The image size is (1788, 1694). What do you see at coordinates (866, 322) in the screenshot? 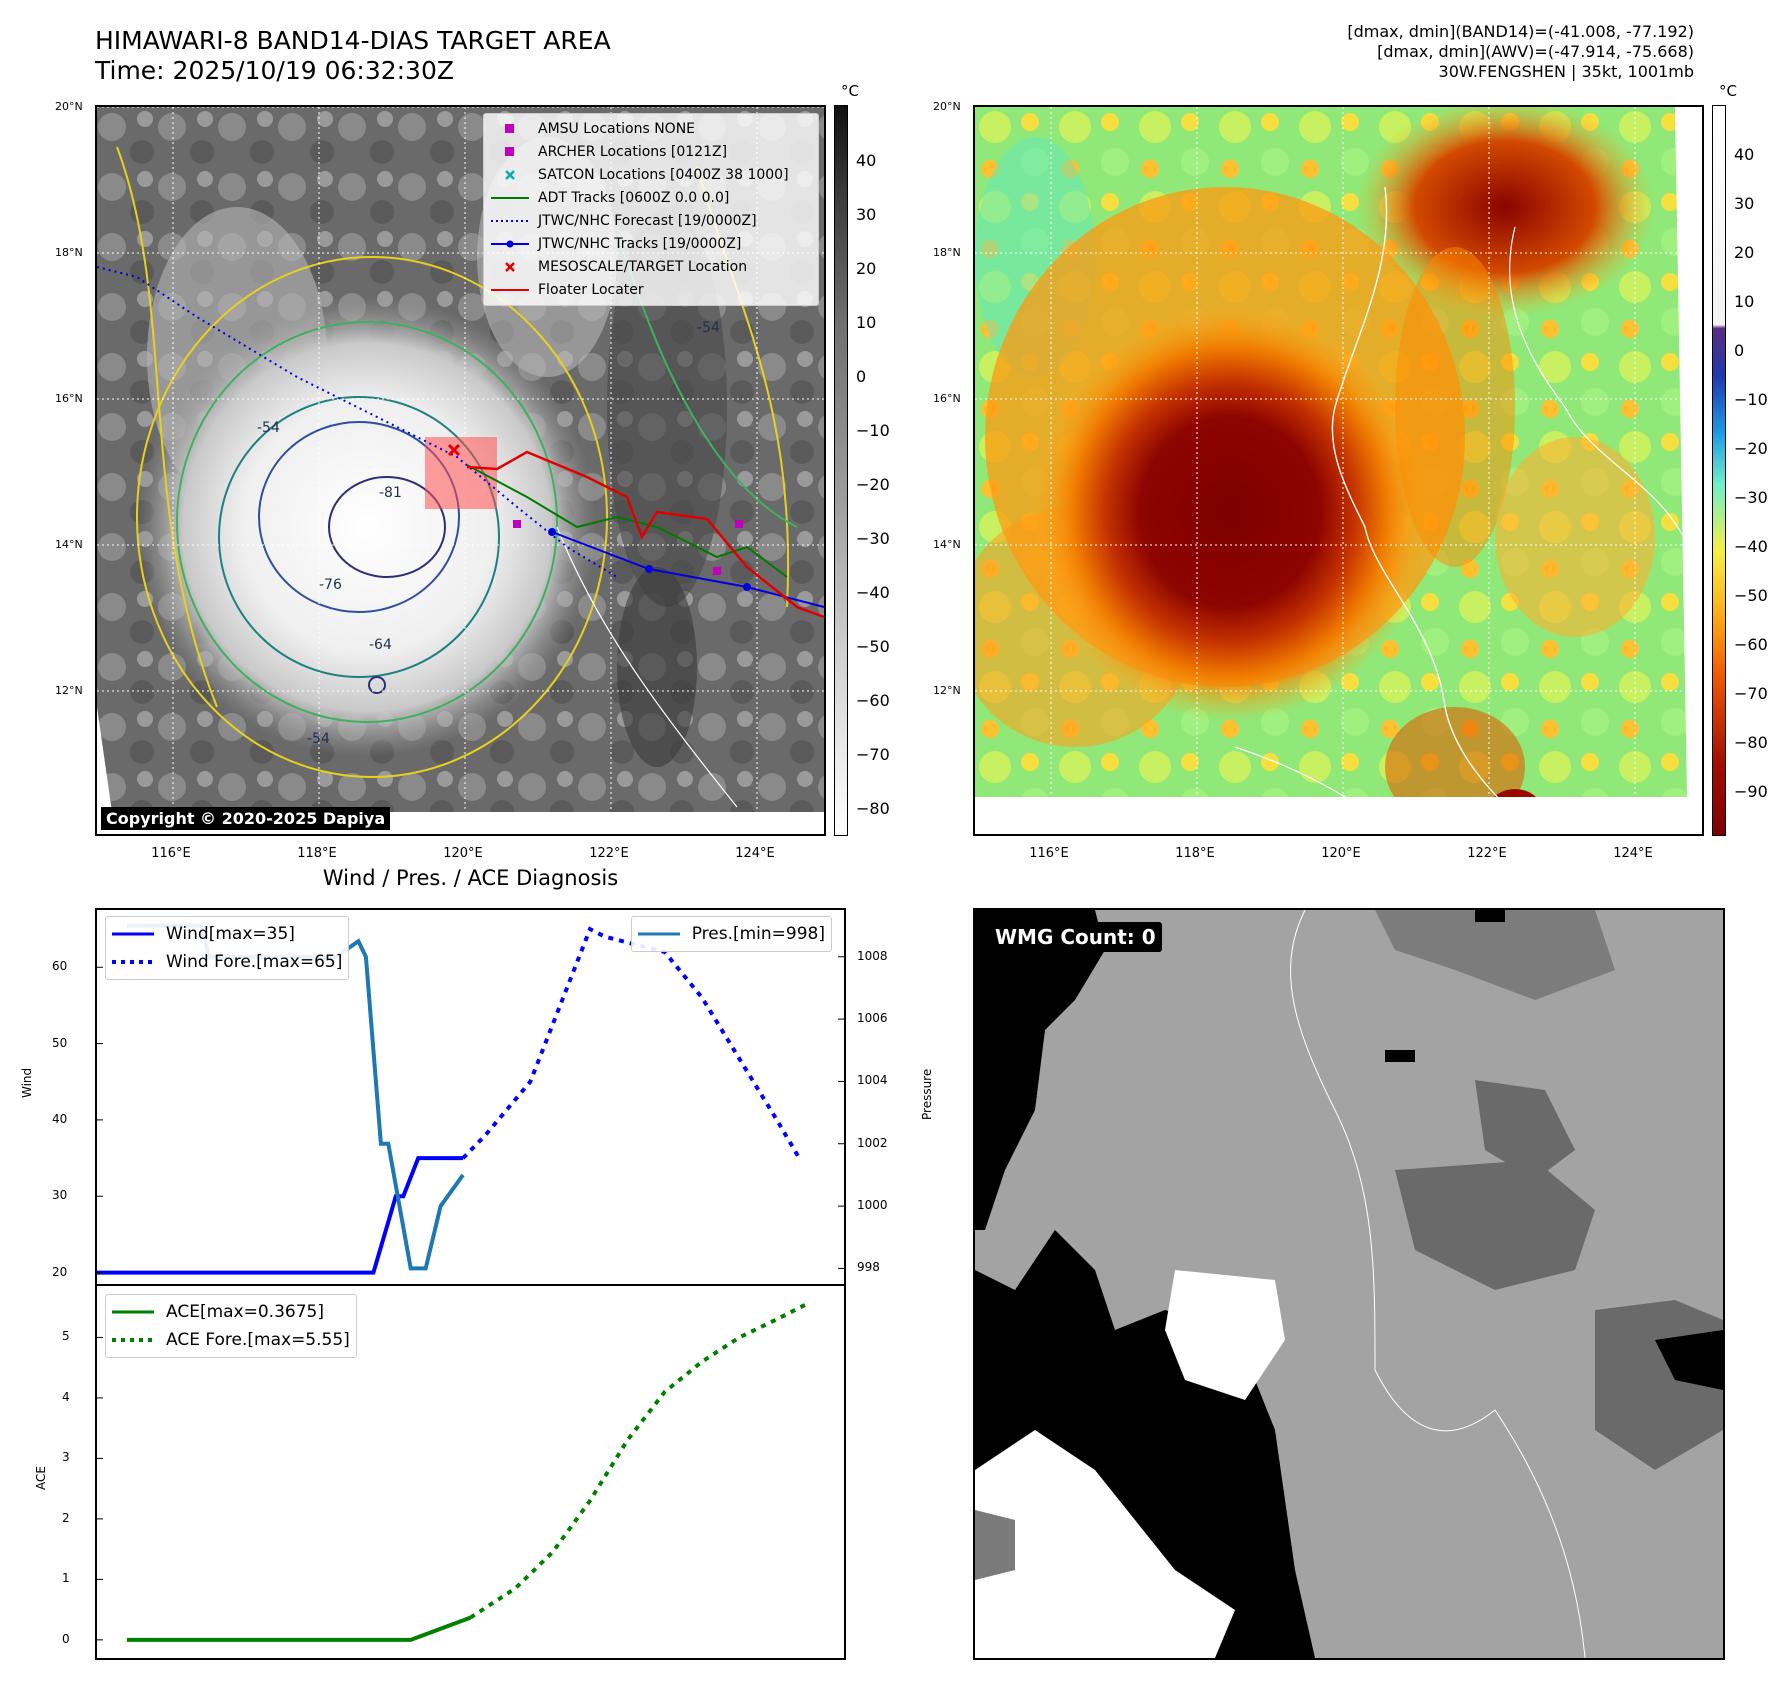
I see `colorbar-tick: 10` at bounding box center [866, 322].